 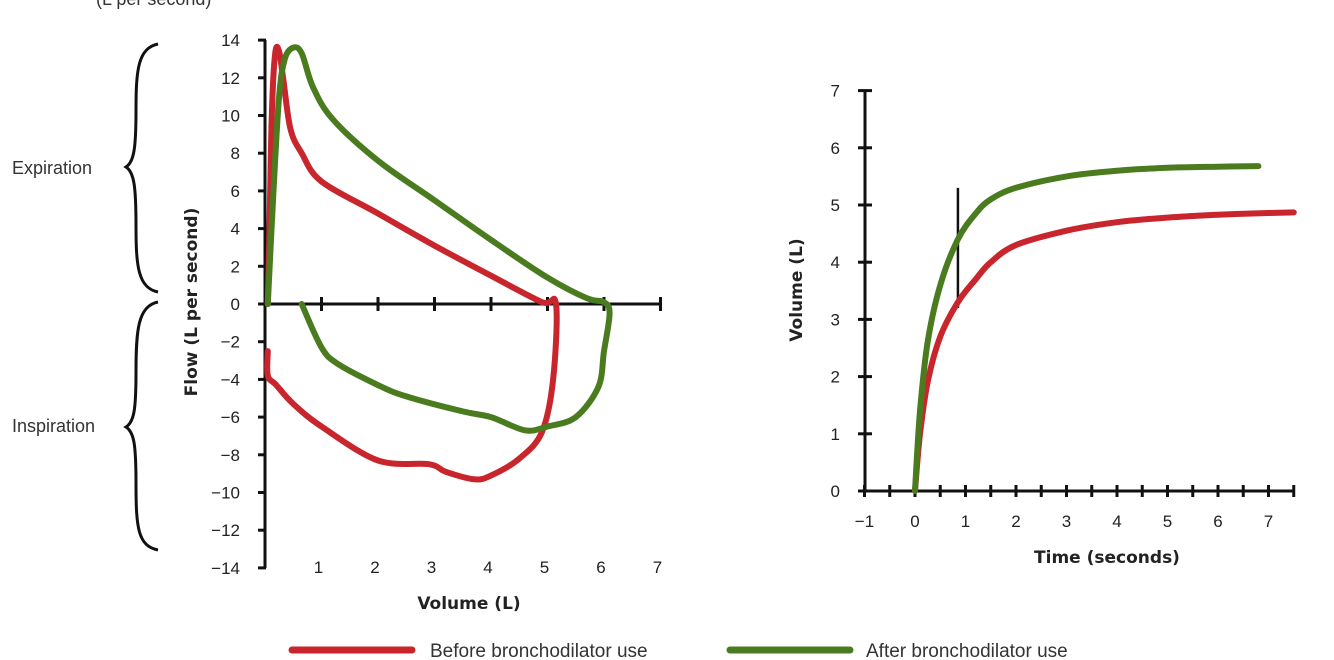 What do you see at coordinates (230, 116) in the screenshot?
I see `flow-volume-y-tick-label: 10` at bounding box center [230, 116].